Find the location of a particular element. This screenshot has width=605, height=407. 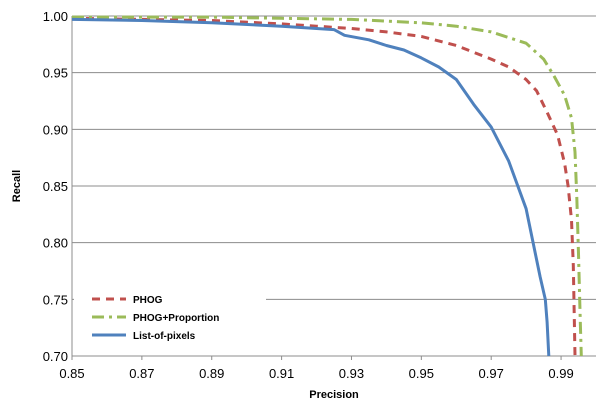

x-tick-label: 0.85 is located at coordinates (71, 373).